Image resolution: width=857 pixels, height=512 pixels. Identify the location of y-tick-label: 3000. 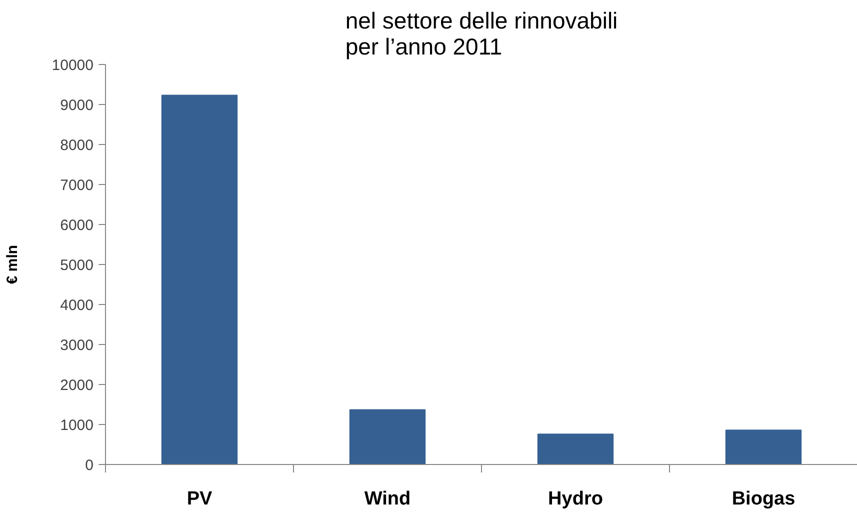
(77, 345).